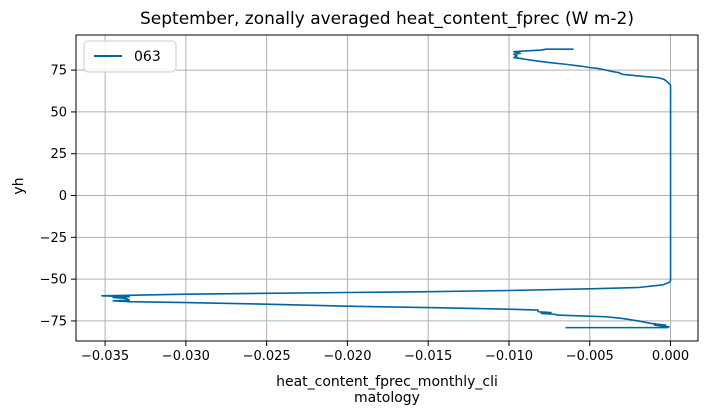  I want to click on x-tick-label: −0.015, so click(428, 356).